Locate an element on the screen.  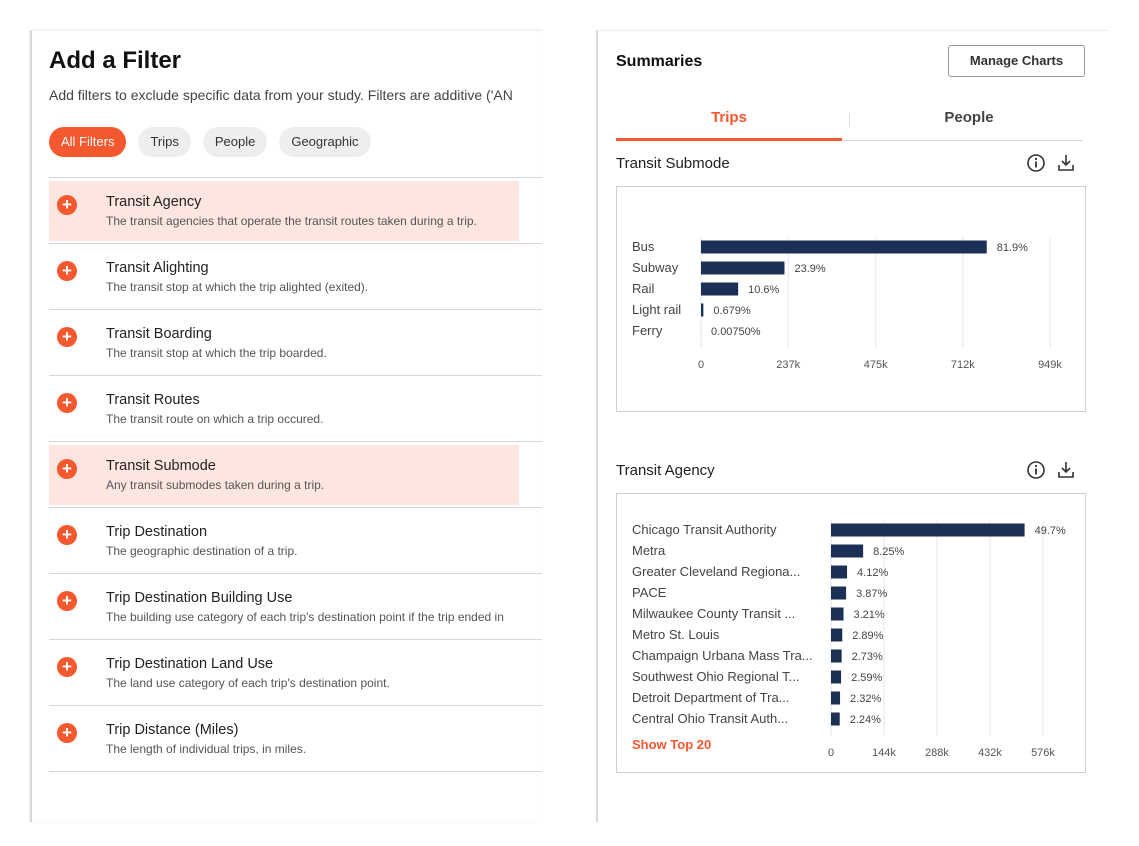
x-tick-label: 237k is located at coordinates (788, 365).